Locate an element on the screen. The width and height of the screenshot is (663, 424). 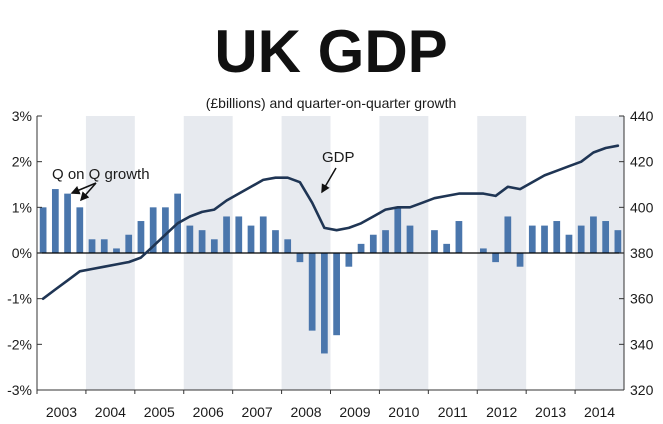
right-tick-label: 400 is located at coordinates (642, 207).